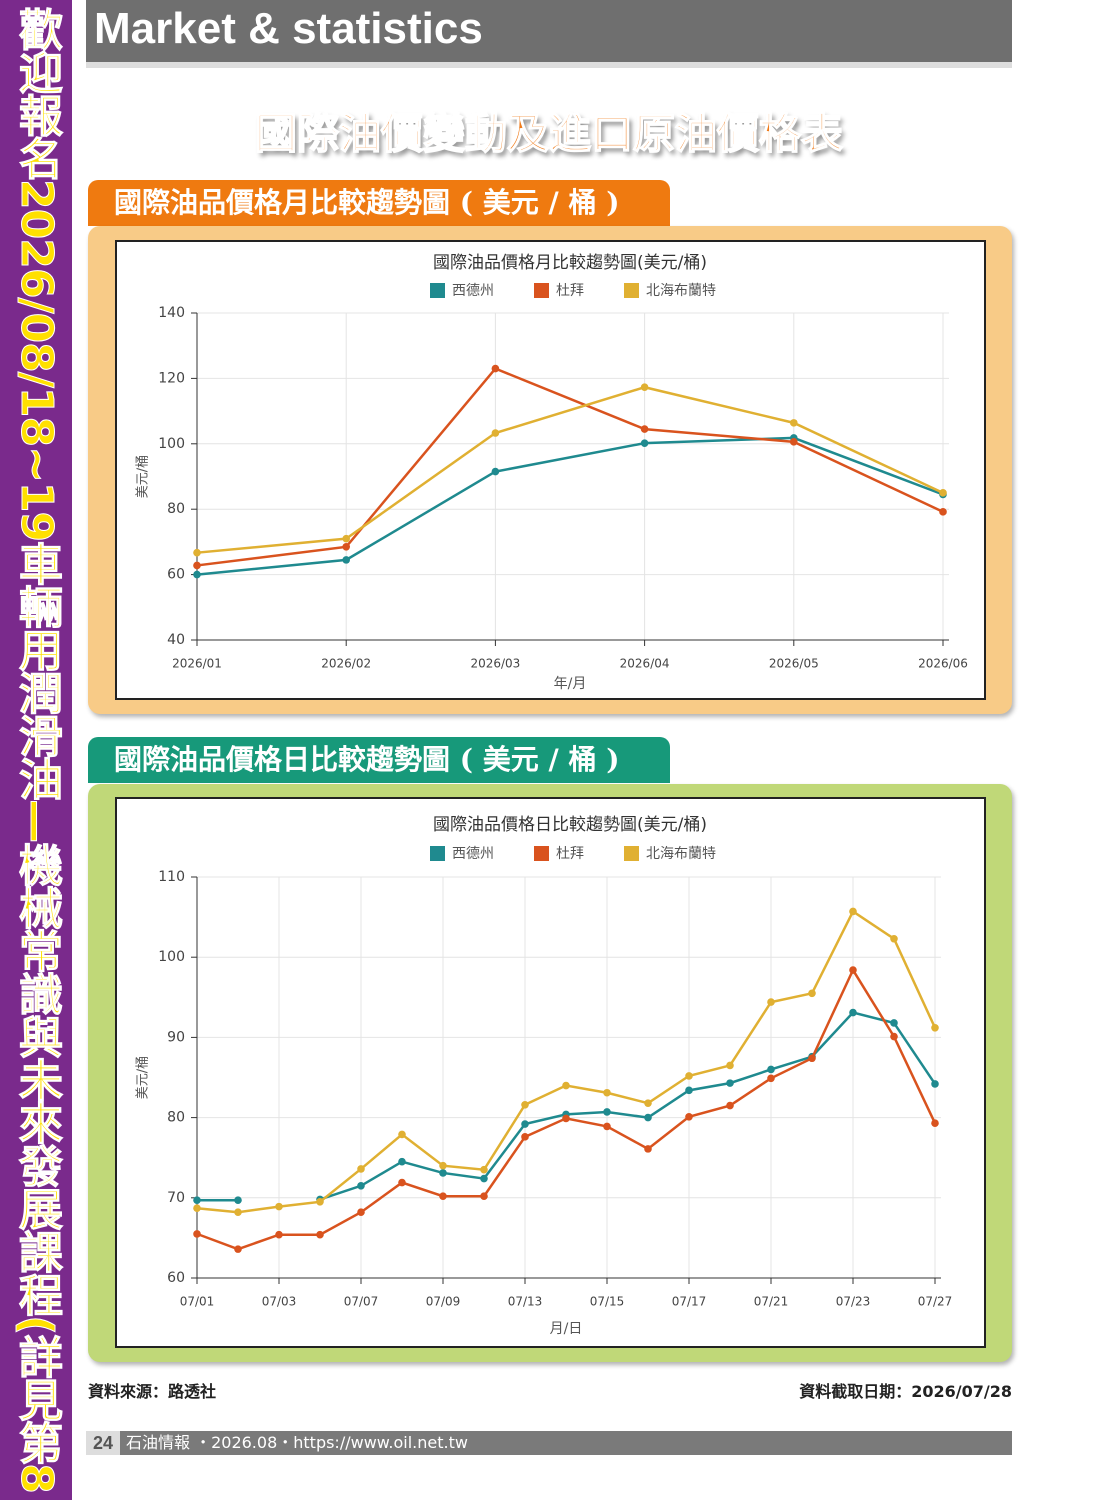 The width and height of the screenshot is (1100, 1500). I want to click on x-tick-label: 07/03, so click(279, 1302).